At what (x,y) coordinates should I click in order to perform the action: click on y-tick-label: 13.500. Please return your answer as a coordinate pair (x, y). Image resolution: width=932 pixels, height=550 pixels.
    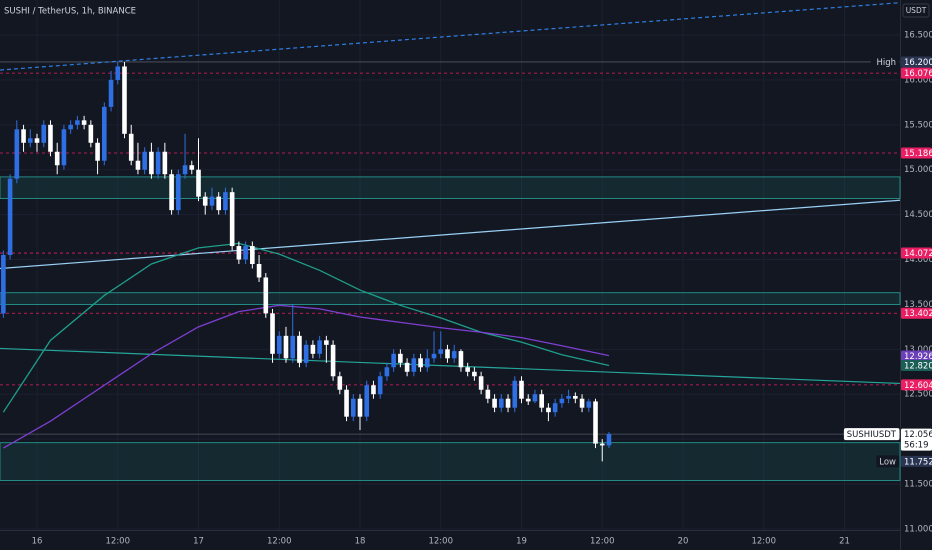
    Looking at the image, I should click on (918, 305).